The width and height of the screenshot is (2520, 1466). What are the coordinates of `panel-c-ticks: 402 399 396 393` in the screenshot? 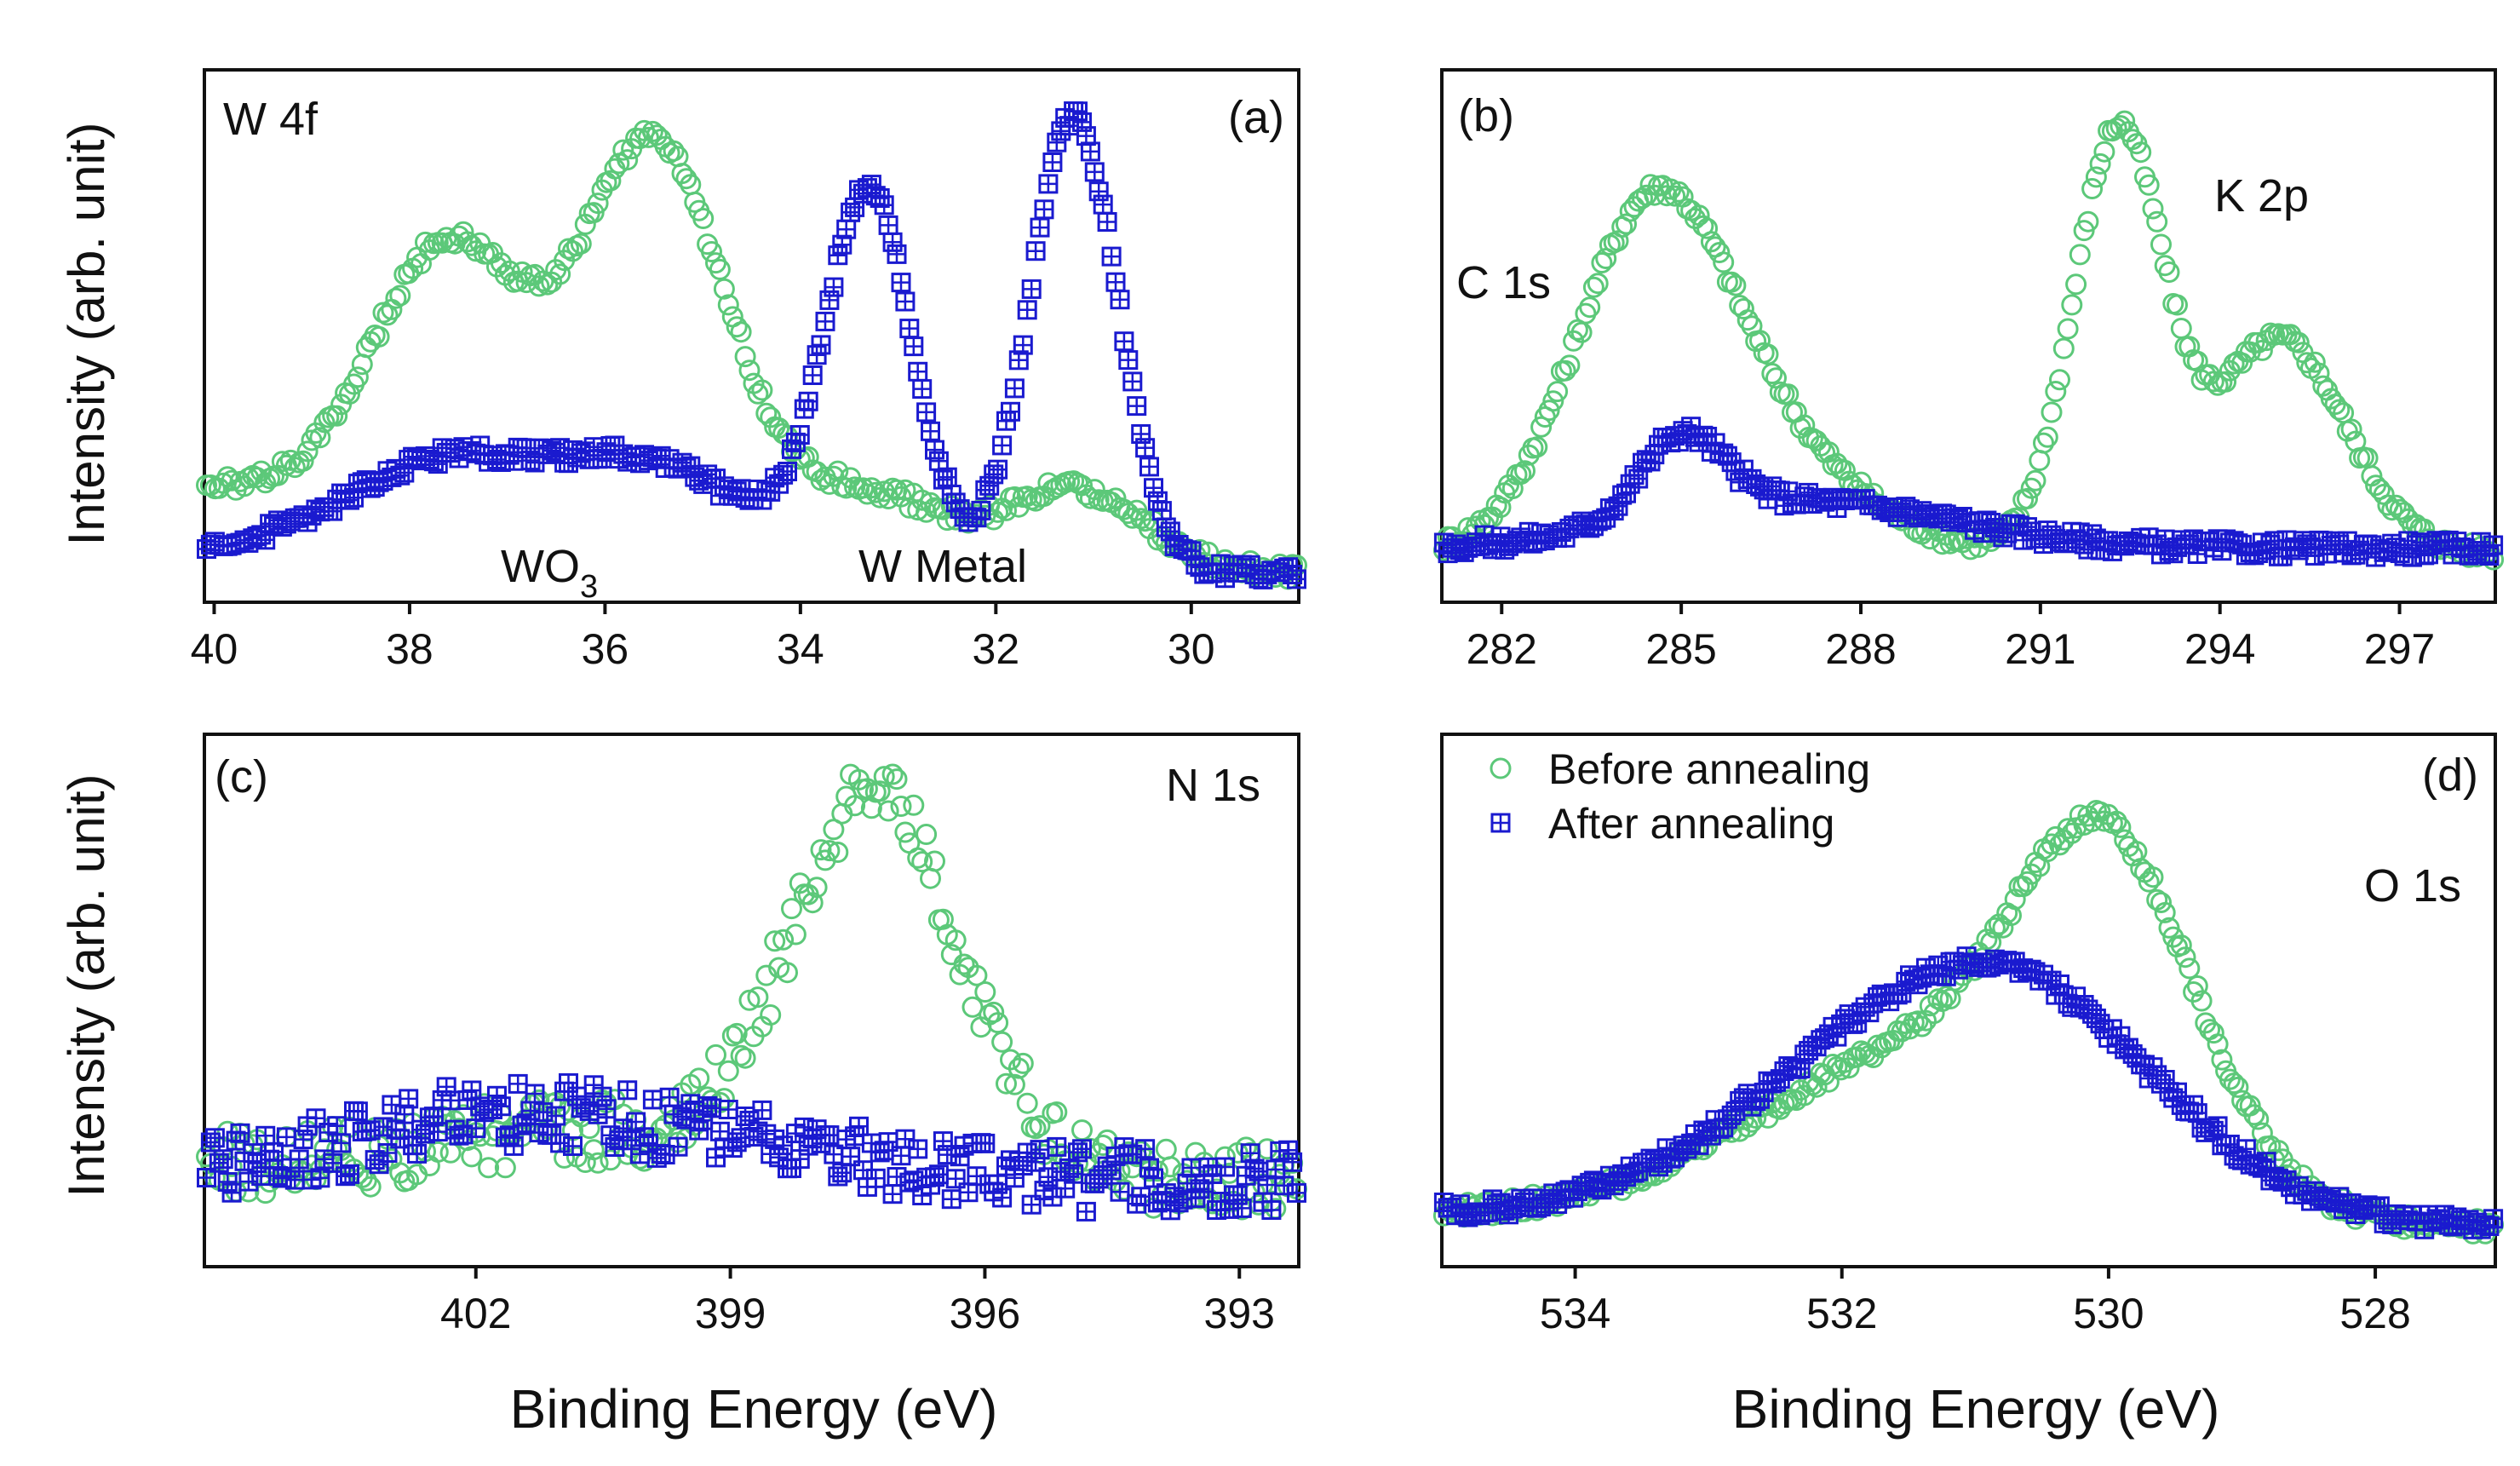 It's located at (858, 1302).